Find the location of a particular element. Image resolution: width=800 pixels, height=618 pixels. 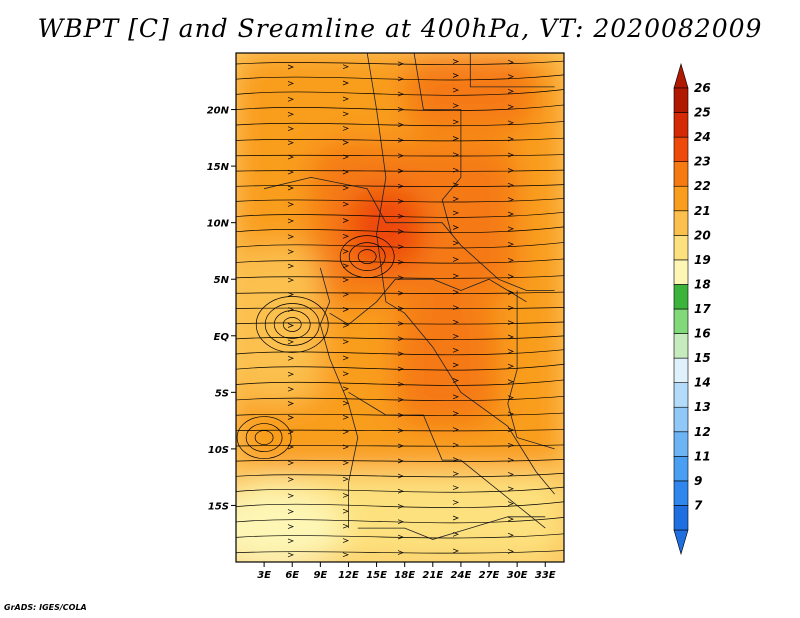

colorbar-label: 23 is located at coordinates (702, 162).